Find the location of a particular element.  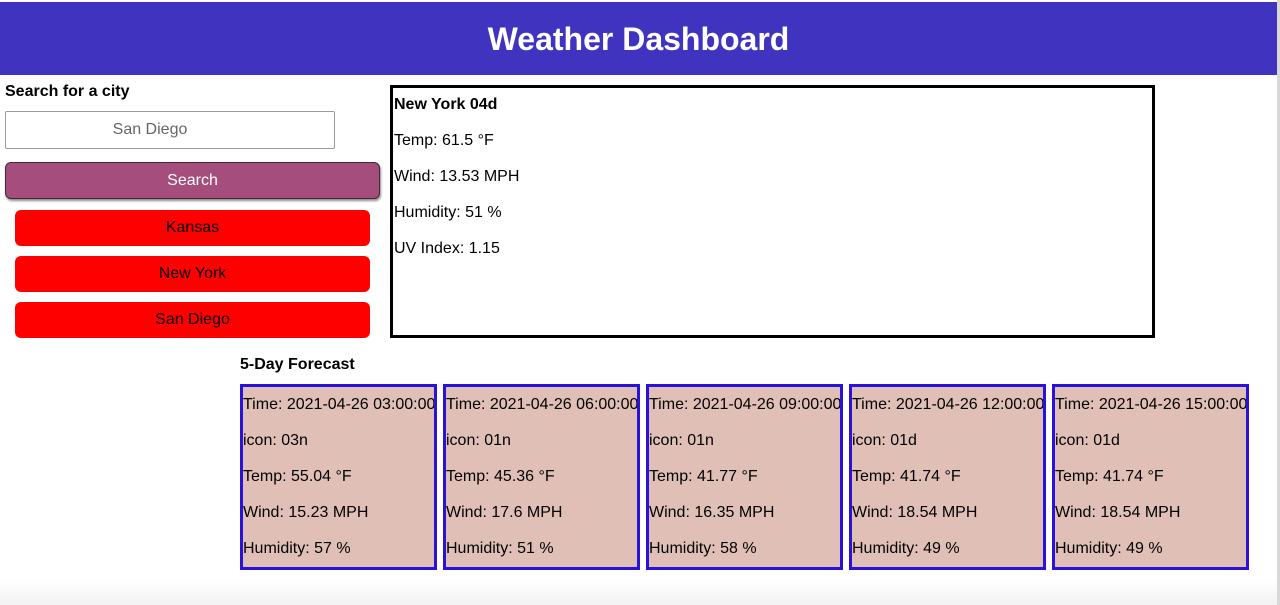

current-uv-index: UV Index: 1.15 is located at coordinates (447, 248).